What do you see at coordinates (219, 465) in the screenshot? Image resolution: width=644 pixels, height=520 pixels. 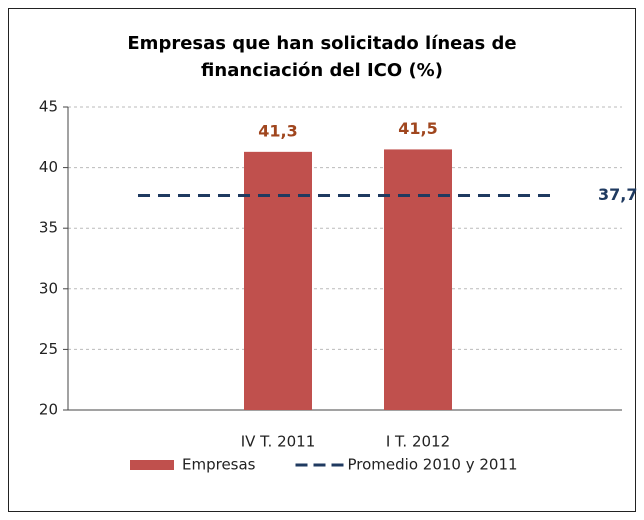 I see `legend-label: Empresas` at bounding box center [219, 465].